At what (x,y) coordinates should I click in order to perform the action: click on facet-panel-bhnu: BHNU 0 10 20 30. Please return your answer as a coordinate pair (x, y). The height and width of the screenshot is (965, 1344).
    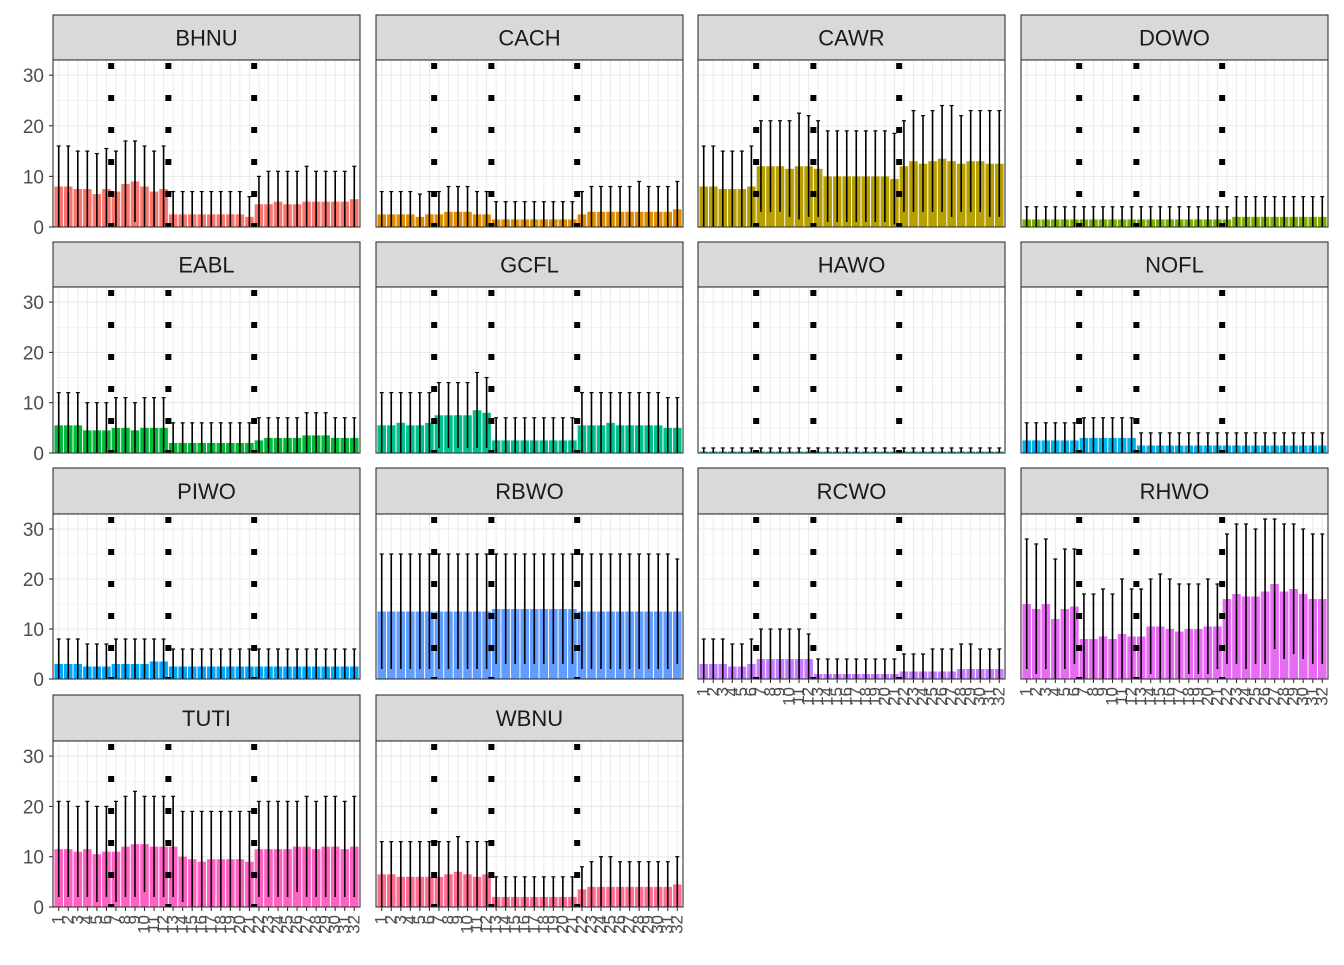
    Looking at the image, I should click on (192, 126).